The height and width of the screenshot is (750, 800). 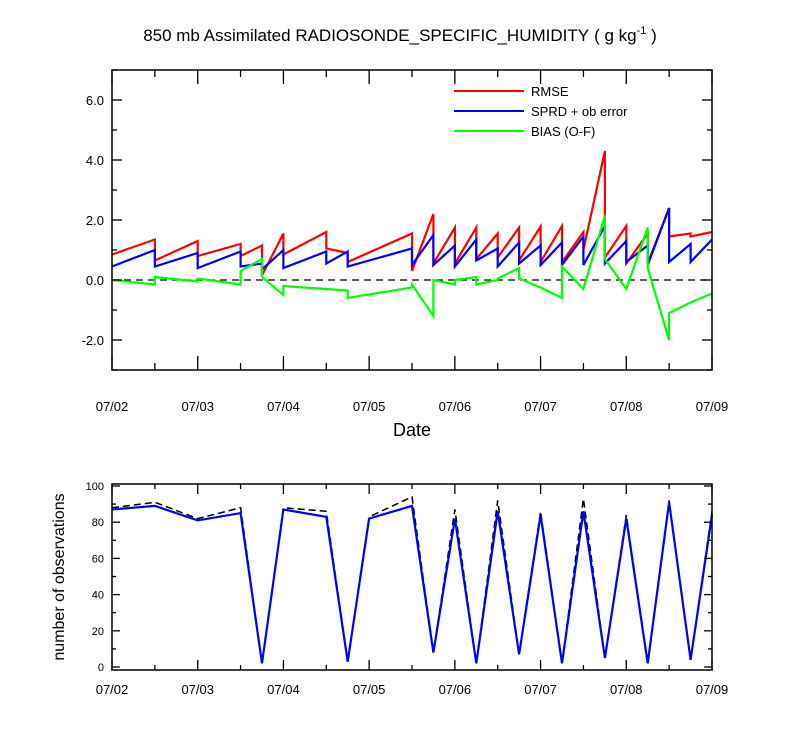 I want to click on top-y-tick-label: 6.0, so click(x=95, y=100).